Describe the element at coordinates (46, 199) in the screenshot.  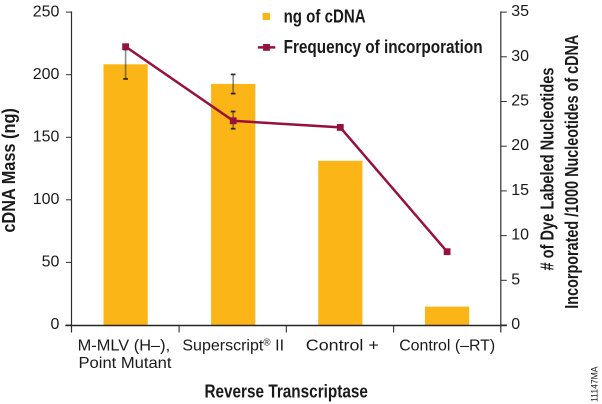
I see `svg-text: 100` at that location.